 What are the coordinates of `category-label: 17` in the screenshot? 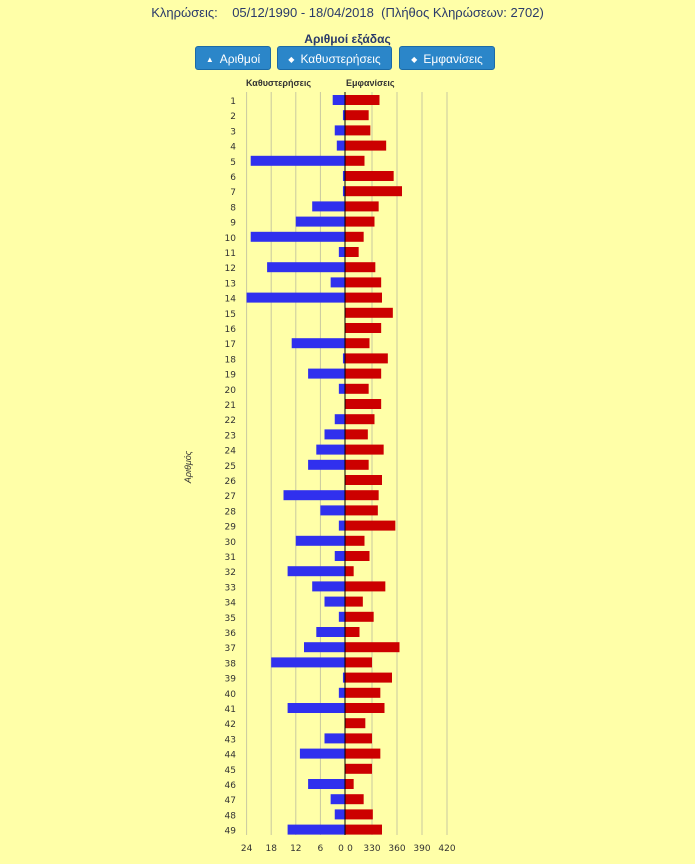 It's located at (230, 345).